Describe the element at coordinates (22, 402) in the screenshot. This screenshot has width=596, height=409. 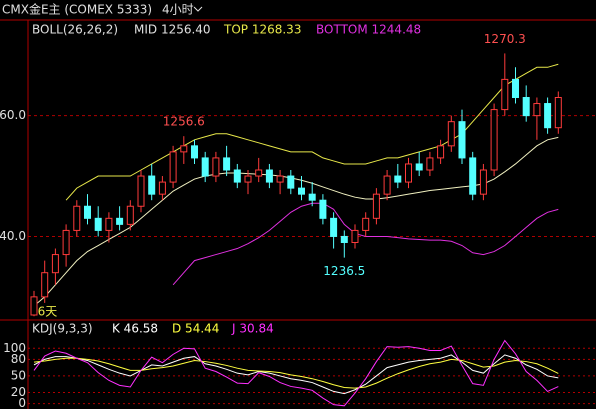
I see `y-tick-label: 0` at that location.